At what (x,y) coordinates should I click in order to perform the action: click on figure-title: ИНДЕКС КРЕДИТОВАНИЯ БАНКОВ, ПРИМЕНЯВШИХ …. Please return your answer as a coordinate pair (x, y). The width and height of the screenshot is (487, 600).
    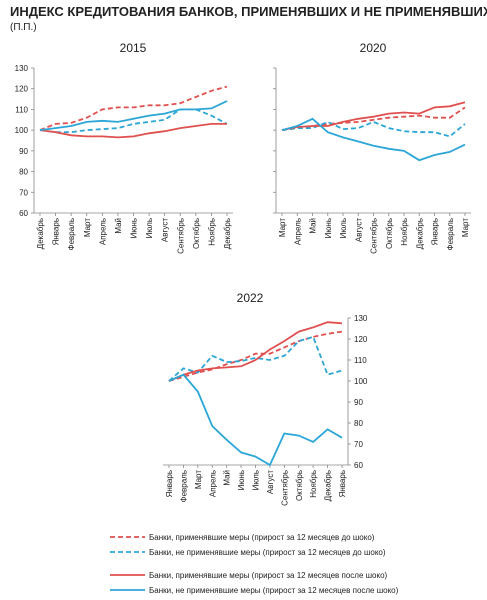
    Looking at the image, I should click on (248, 11).